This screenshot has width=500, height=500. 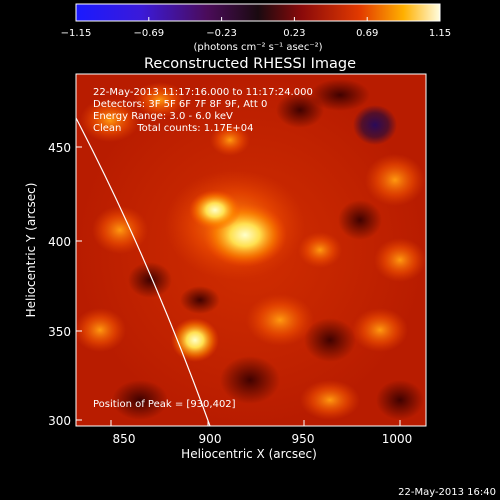 What do you see at coordinates (303, 439) in the screenshot?
I see `x-tick-label: 950` at bounding box center [303, 439].